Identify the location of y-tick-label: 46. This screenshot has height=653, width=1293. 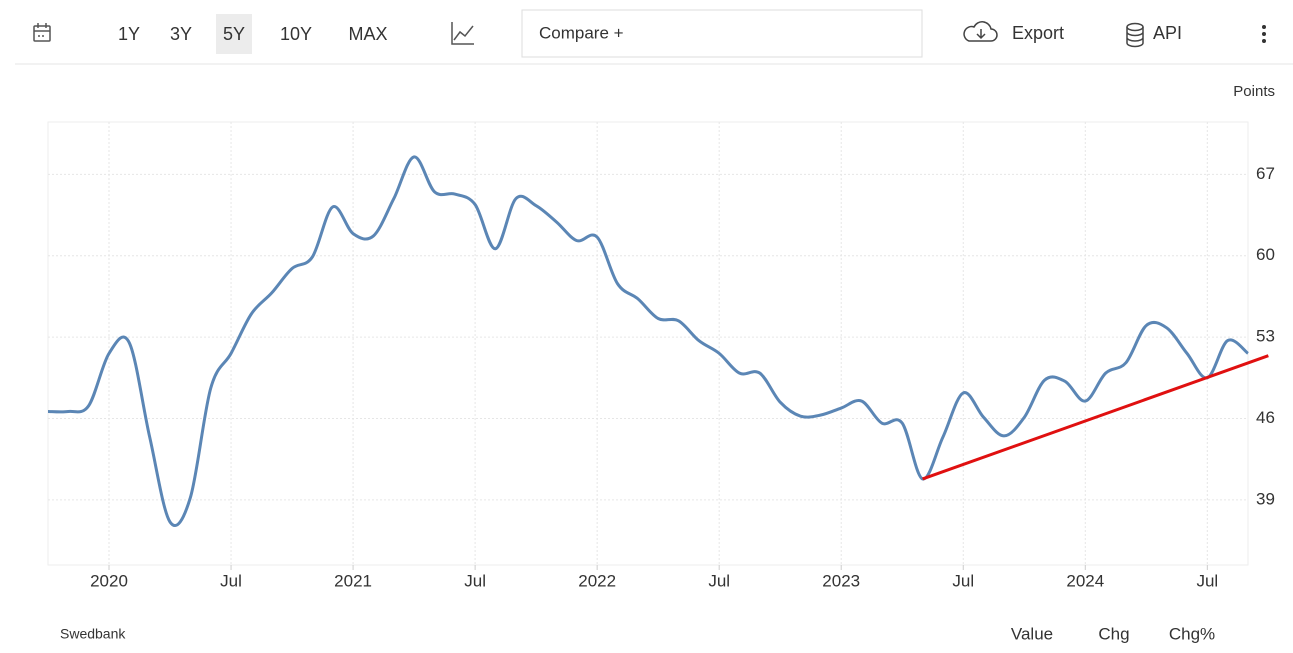
(1265, 417).